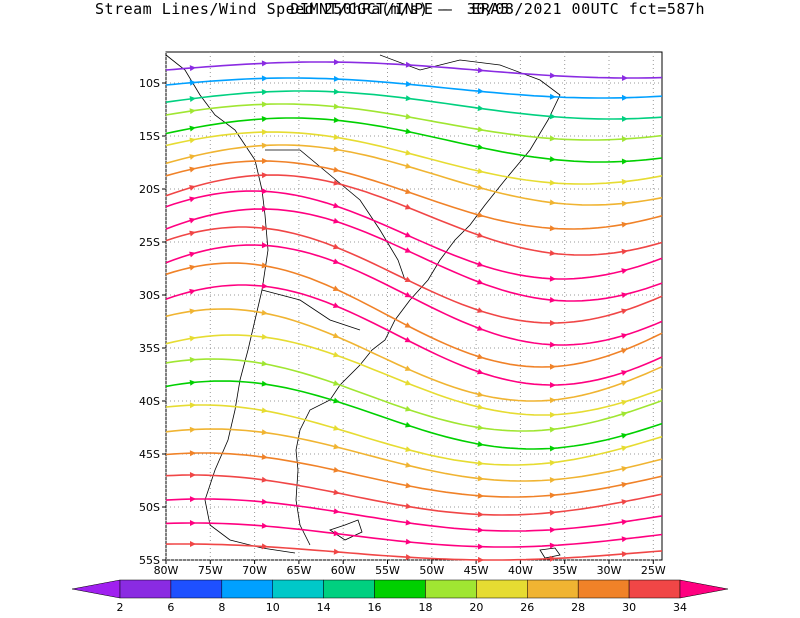 This screenshot has width=800, height=618. What do you see at coordinates (410, 570) in the screenshot?
I see `longitude-labels: 80W 75W 70W 65W 60W 55W 50W 45W 40W 35W 30W 25W` at bounding box center [410, 570].